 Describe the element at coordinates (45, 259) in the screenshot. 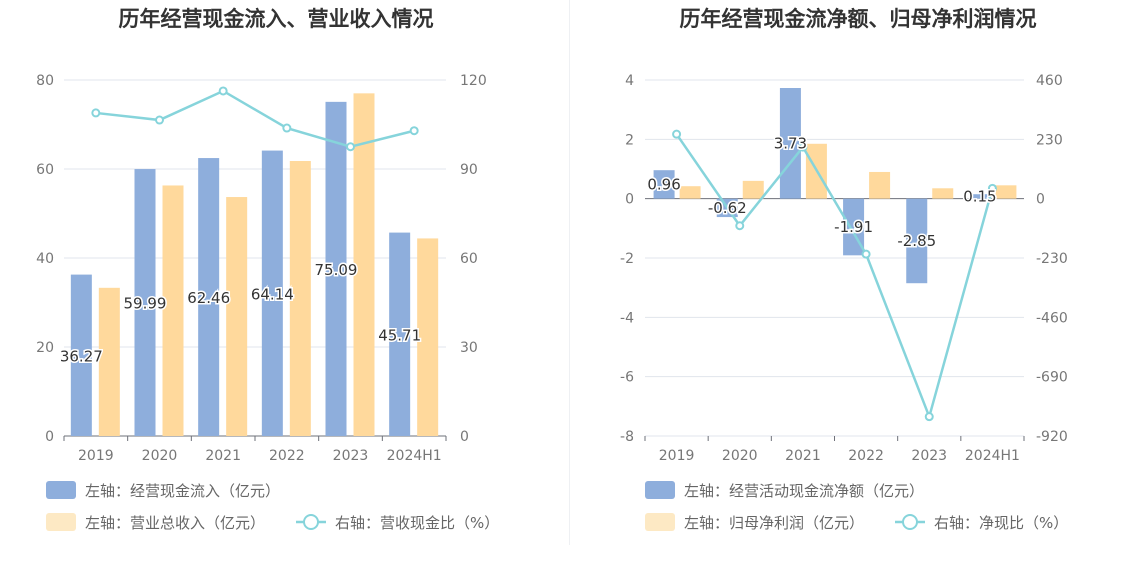

I see `left-axis-tick-label: 40` at that location.